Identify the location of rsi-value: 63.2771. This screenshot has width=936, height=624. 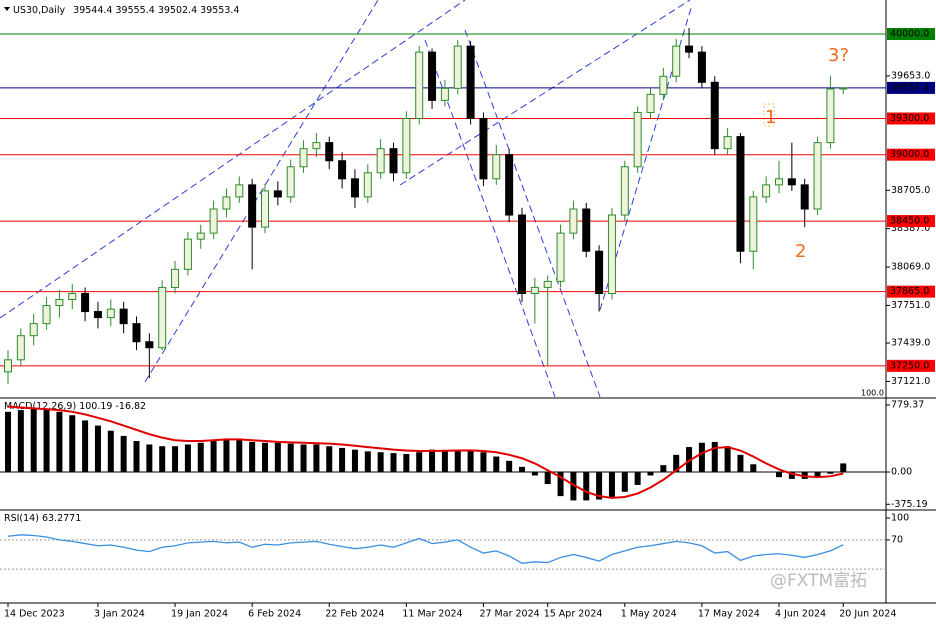
(61, 518).